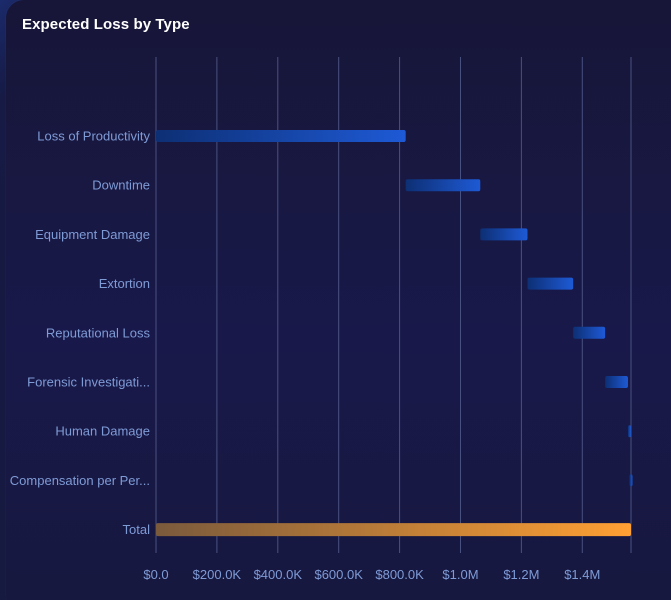  Describe the element at coordinates (93, 136) in the screenshot. I see `category-label: Loss of Productivity` at that location.